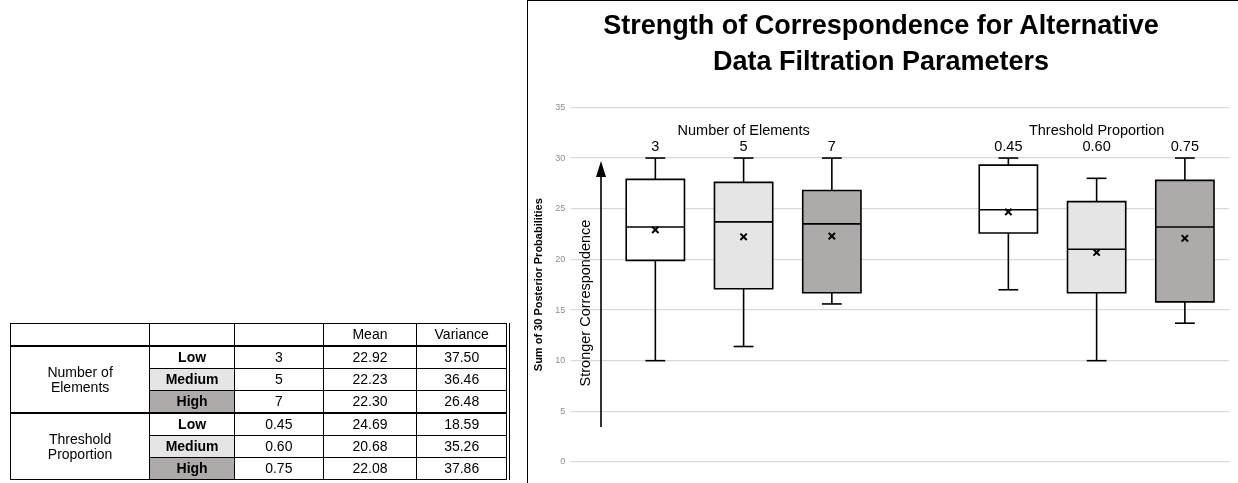  I want to click on text: Number of Elements, so click(80, 379).